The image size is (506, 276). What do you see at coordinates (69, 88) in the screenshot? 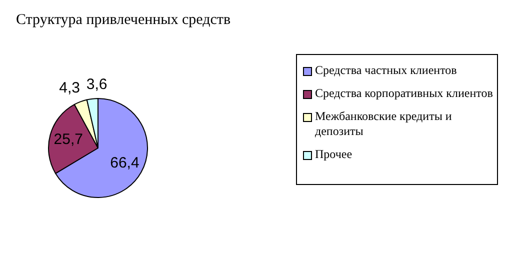
I see `data-label: 4,3` at bounding box center [69, 88].